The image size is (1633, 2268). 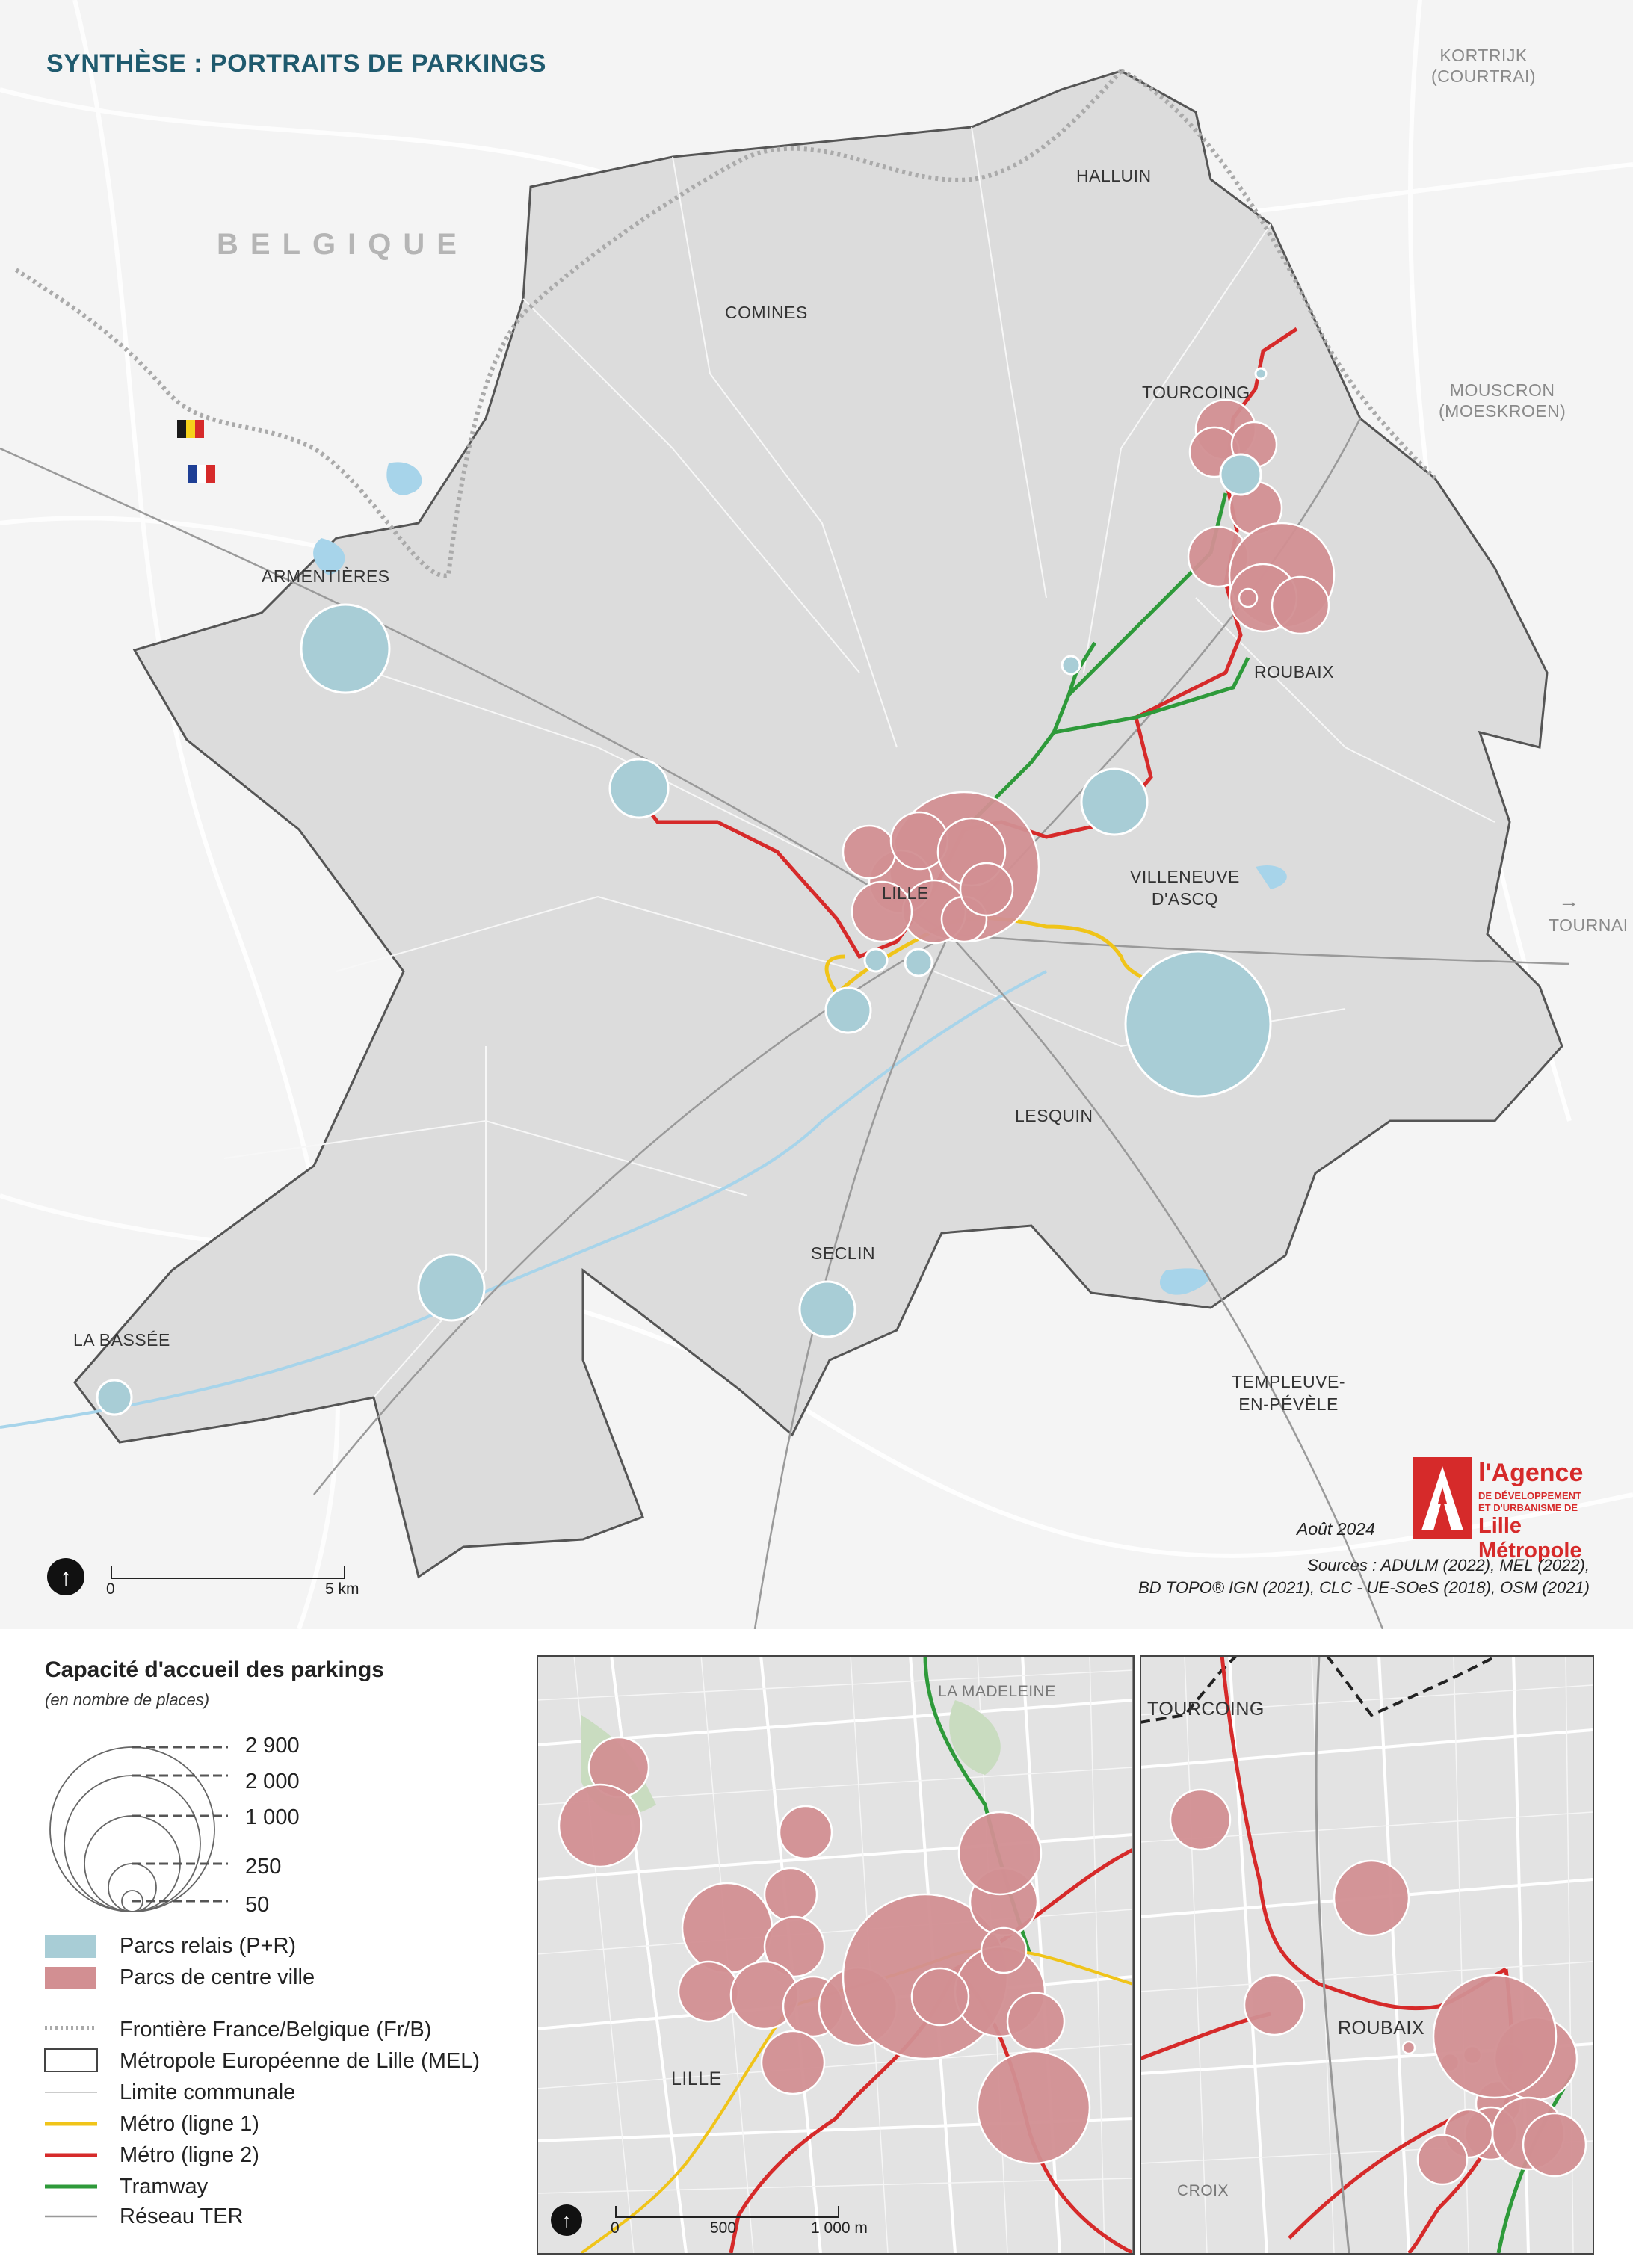 I want to click on inset-label-roubaix: ROUBAIX, so click(x=1381, y=2028).